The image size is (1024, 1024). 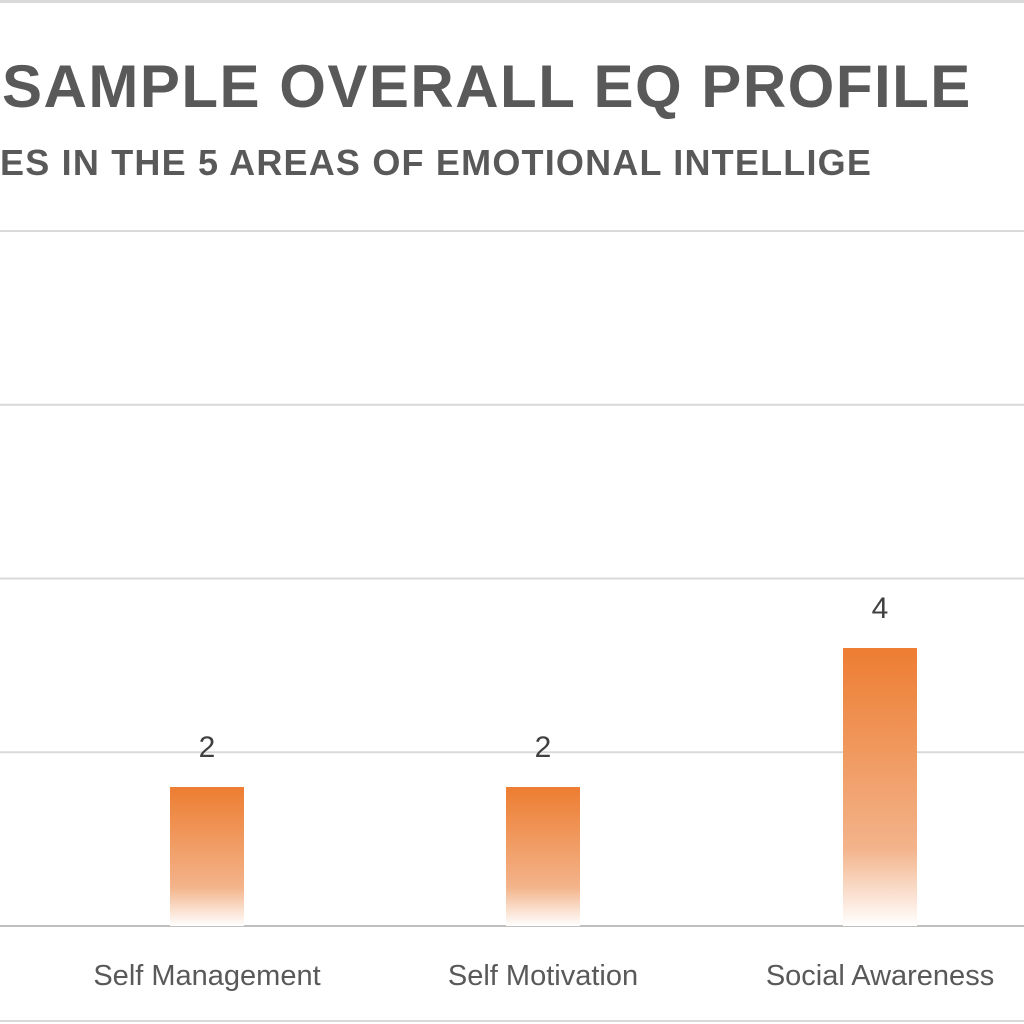 What do you see at coordinates (207, 856) in the screenshot?
I see `bar-self-management` at bounding box center [207, 856].